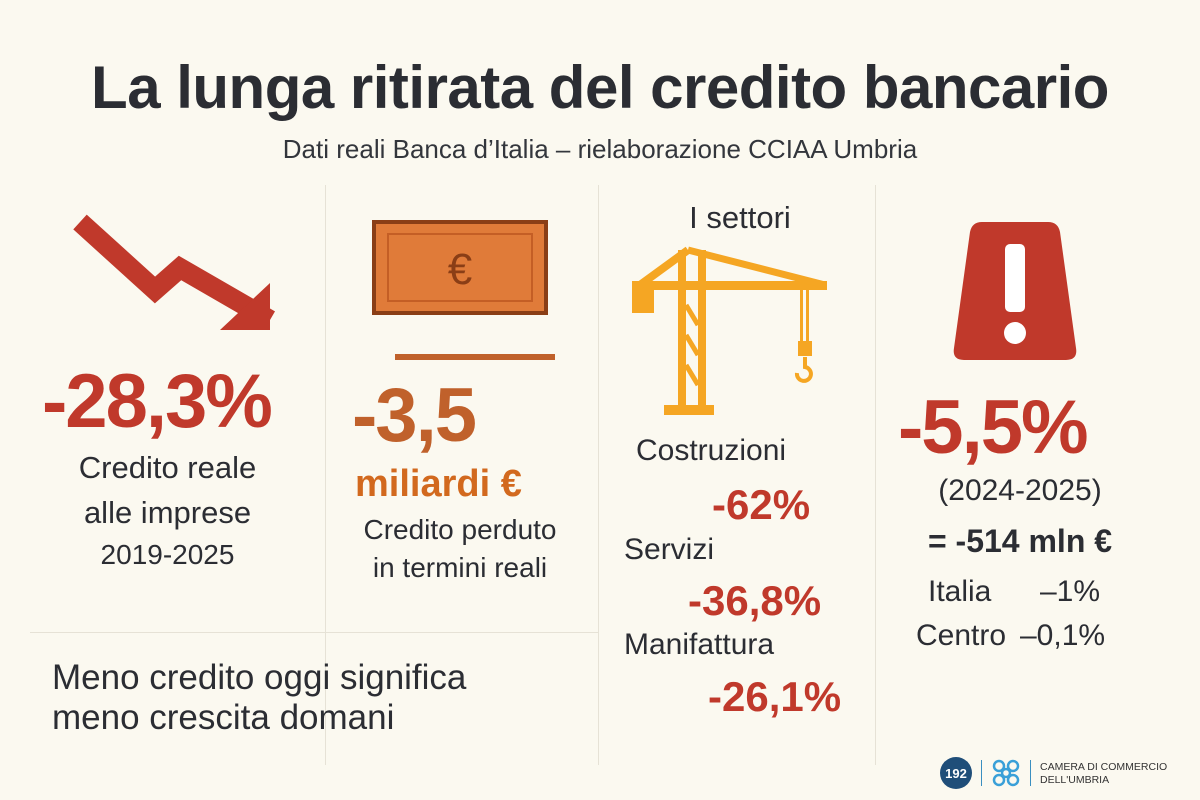 Image resolution: width=1200 pixels, height=800 pixels. Describe the element at coordinates (174, 272) in the screenshot. I see `trend-down-arrow-icon` at that location.